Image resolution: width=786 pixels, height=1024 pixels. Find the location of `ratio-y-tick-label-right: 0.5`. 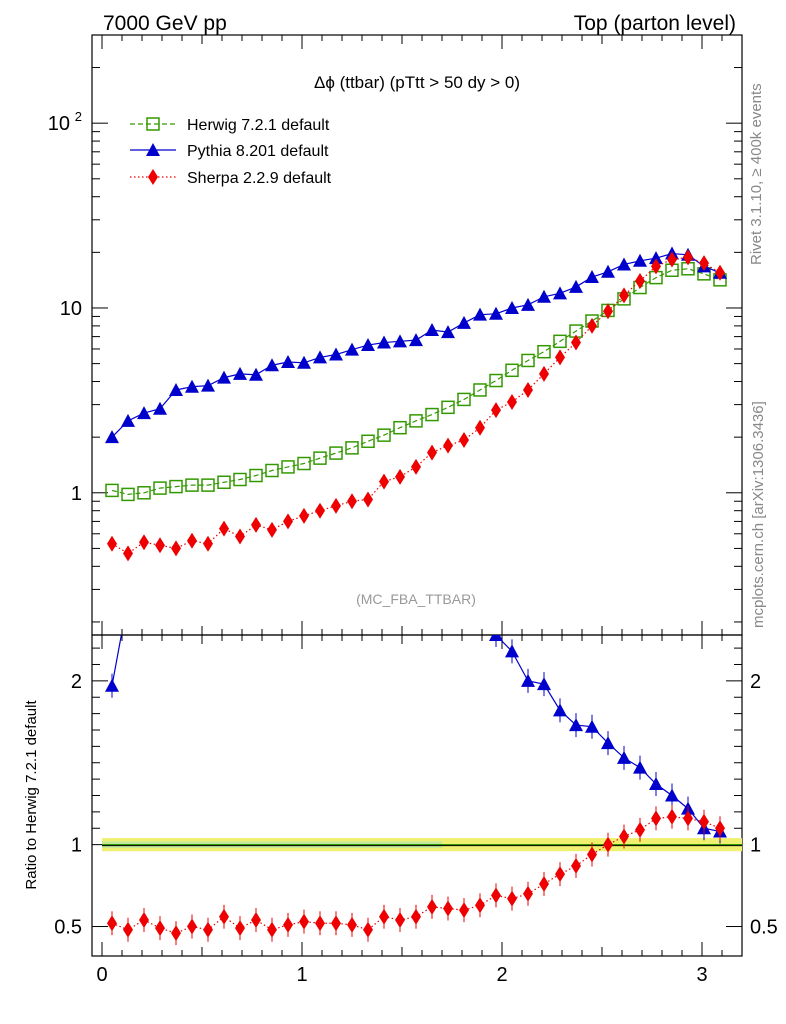

ratio-y-tick-label-right: 0.5 is located at coordinates (764, 928).